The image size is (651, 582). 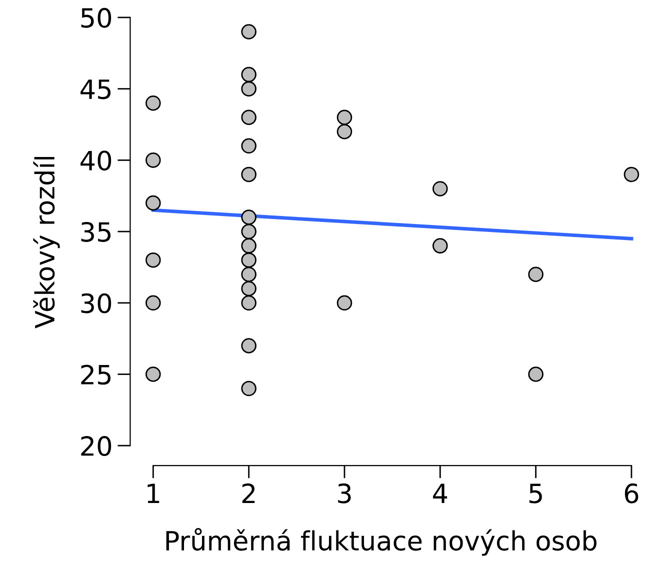 What do you see at coordinates (96, 18) in the screenshot?
I see `y-tick-label: 50` at bounding box center [96, 18].